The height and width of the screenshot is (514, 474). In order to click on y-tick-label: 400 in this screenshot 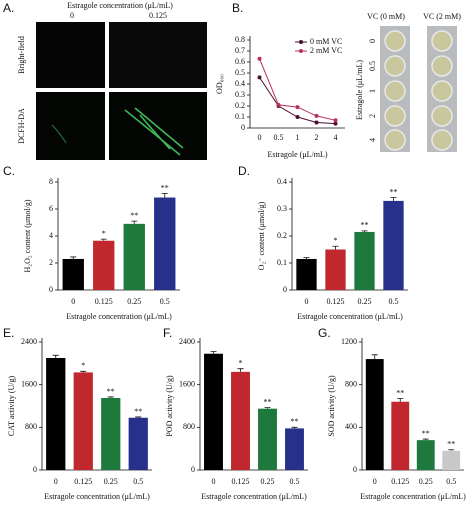, I will do `click(351, 426)`.